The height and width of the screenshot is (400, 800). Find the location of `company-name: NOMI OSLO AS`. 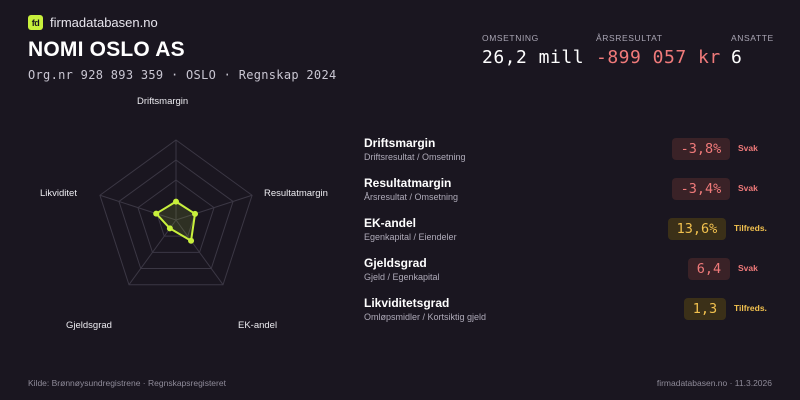

company-name: NOMI OSLO AS is located at coordinates (106, 49).